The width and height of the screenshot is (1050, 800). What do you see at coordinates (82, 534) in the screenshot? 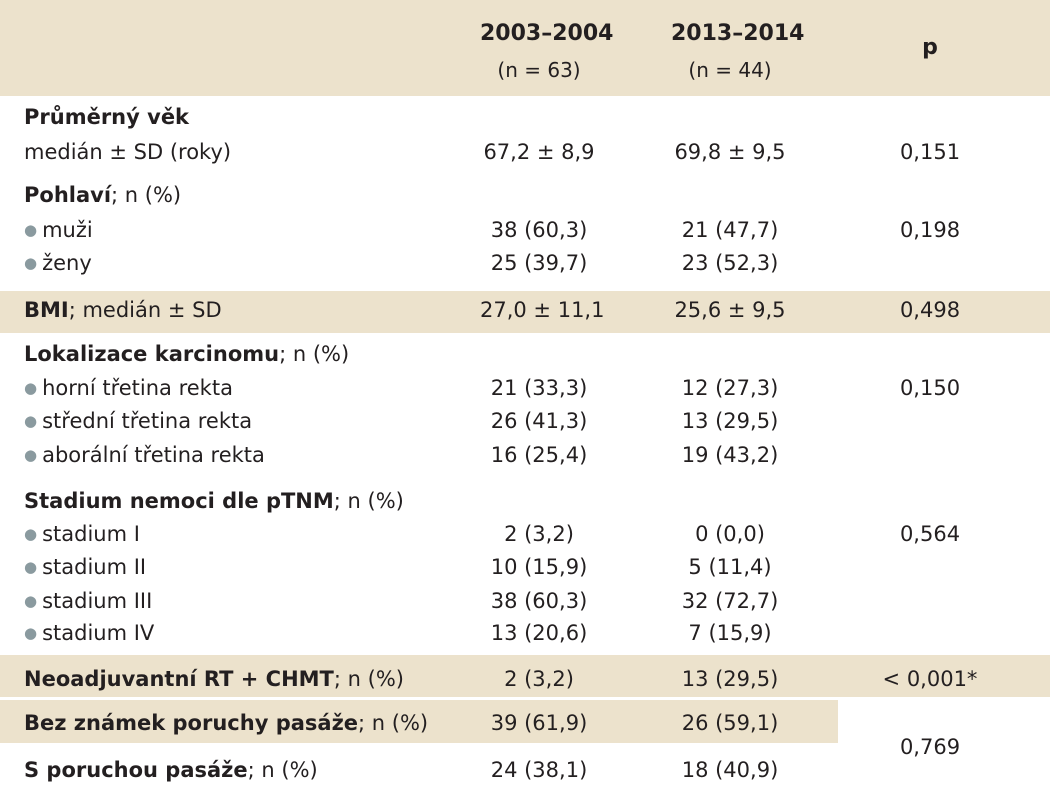
I see `row-label: ● stadium I` at bounding box center [82, 534].